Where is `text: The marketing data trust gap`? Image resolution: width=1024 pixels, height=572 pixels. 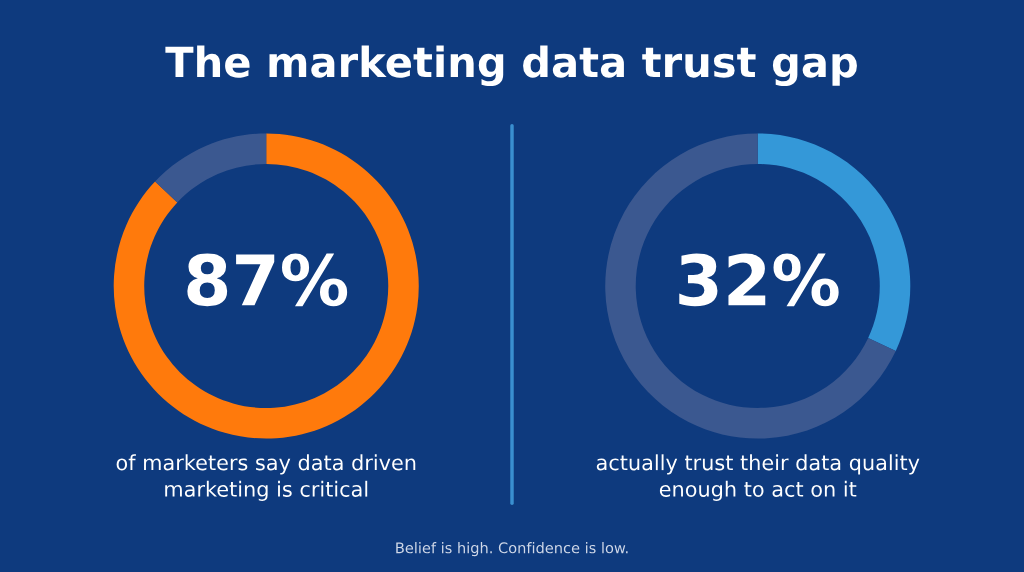 text: The marketing data trust gap is located at coordinates (511, 66).